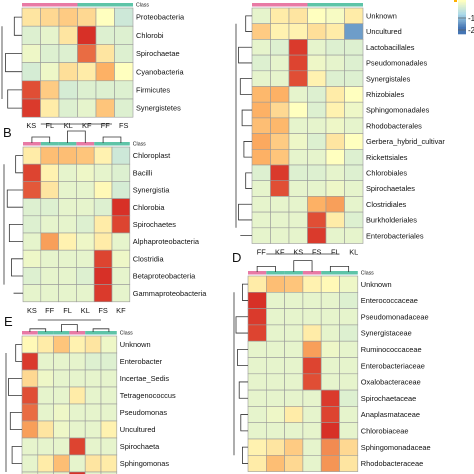 Image resolution: width=474 pixels, height=474 pixels. Describe the element at coordinates (164, 276) in the screenshot. I see `row-label: Betaproteobacteria` at that location.